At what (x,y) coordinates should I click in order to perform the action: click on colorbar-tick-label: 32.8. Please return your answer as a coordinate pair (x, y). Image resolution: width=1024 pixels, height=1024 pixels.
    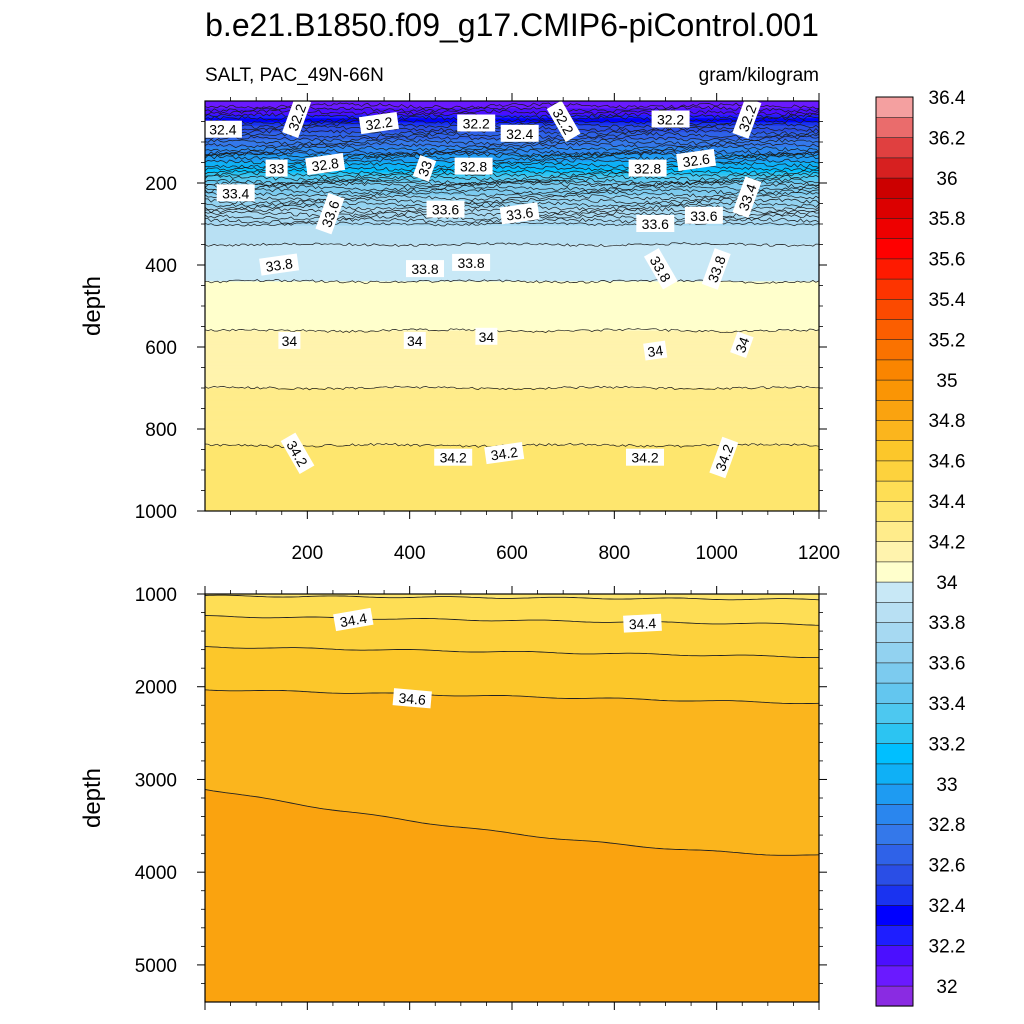
    Looking at the image, I should click on (947, 825).